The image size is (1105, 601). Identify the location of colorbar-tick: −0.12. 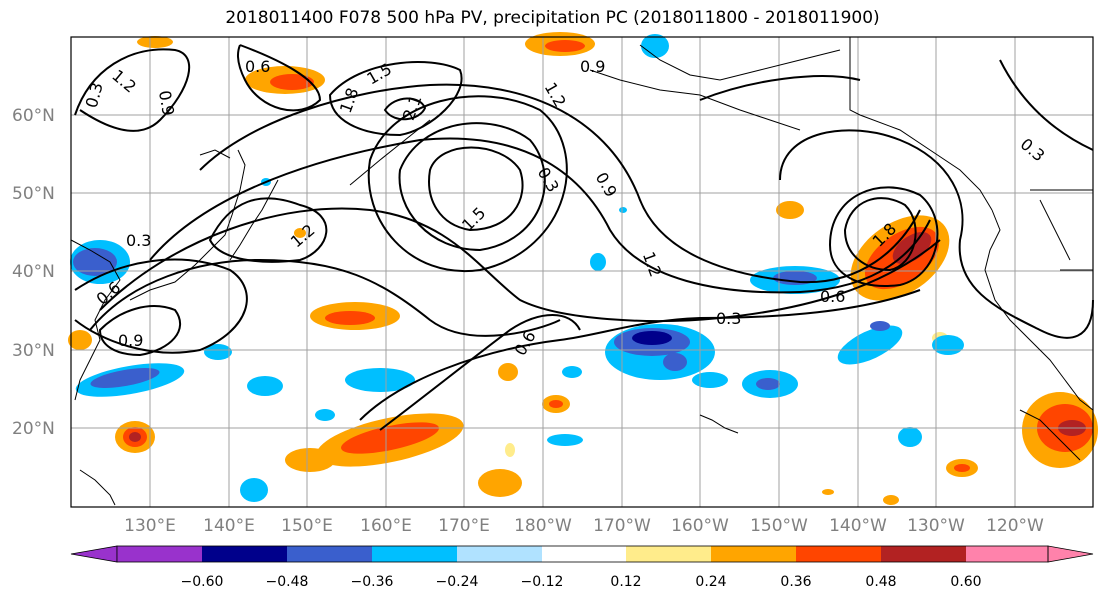
(542, 582).